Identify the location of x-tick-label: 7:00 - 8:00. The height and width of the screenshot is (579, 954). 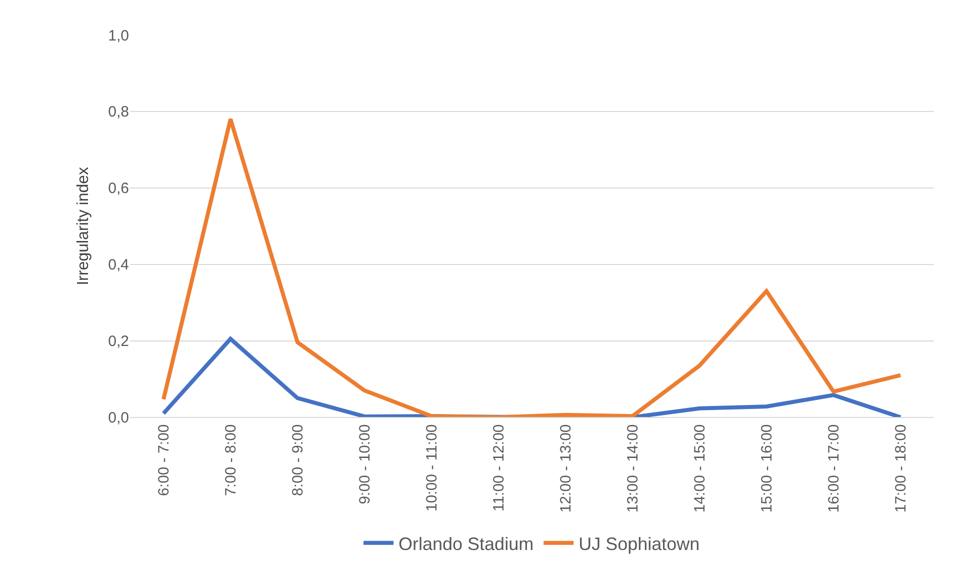
(231, 460).